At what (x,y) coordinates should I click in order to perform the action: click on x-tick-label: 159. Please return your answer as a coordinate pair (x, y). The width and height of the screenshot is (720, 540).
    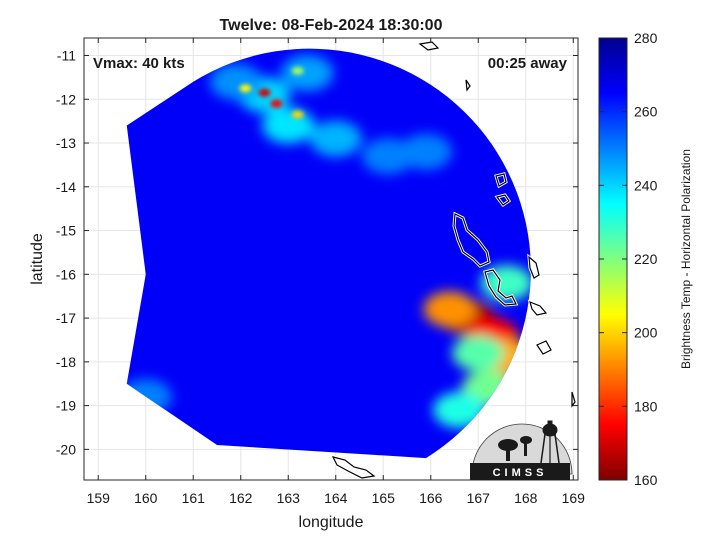
    Looking at the image, I should click on (99, 498).